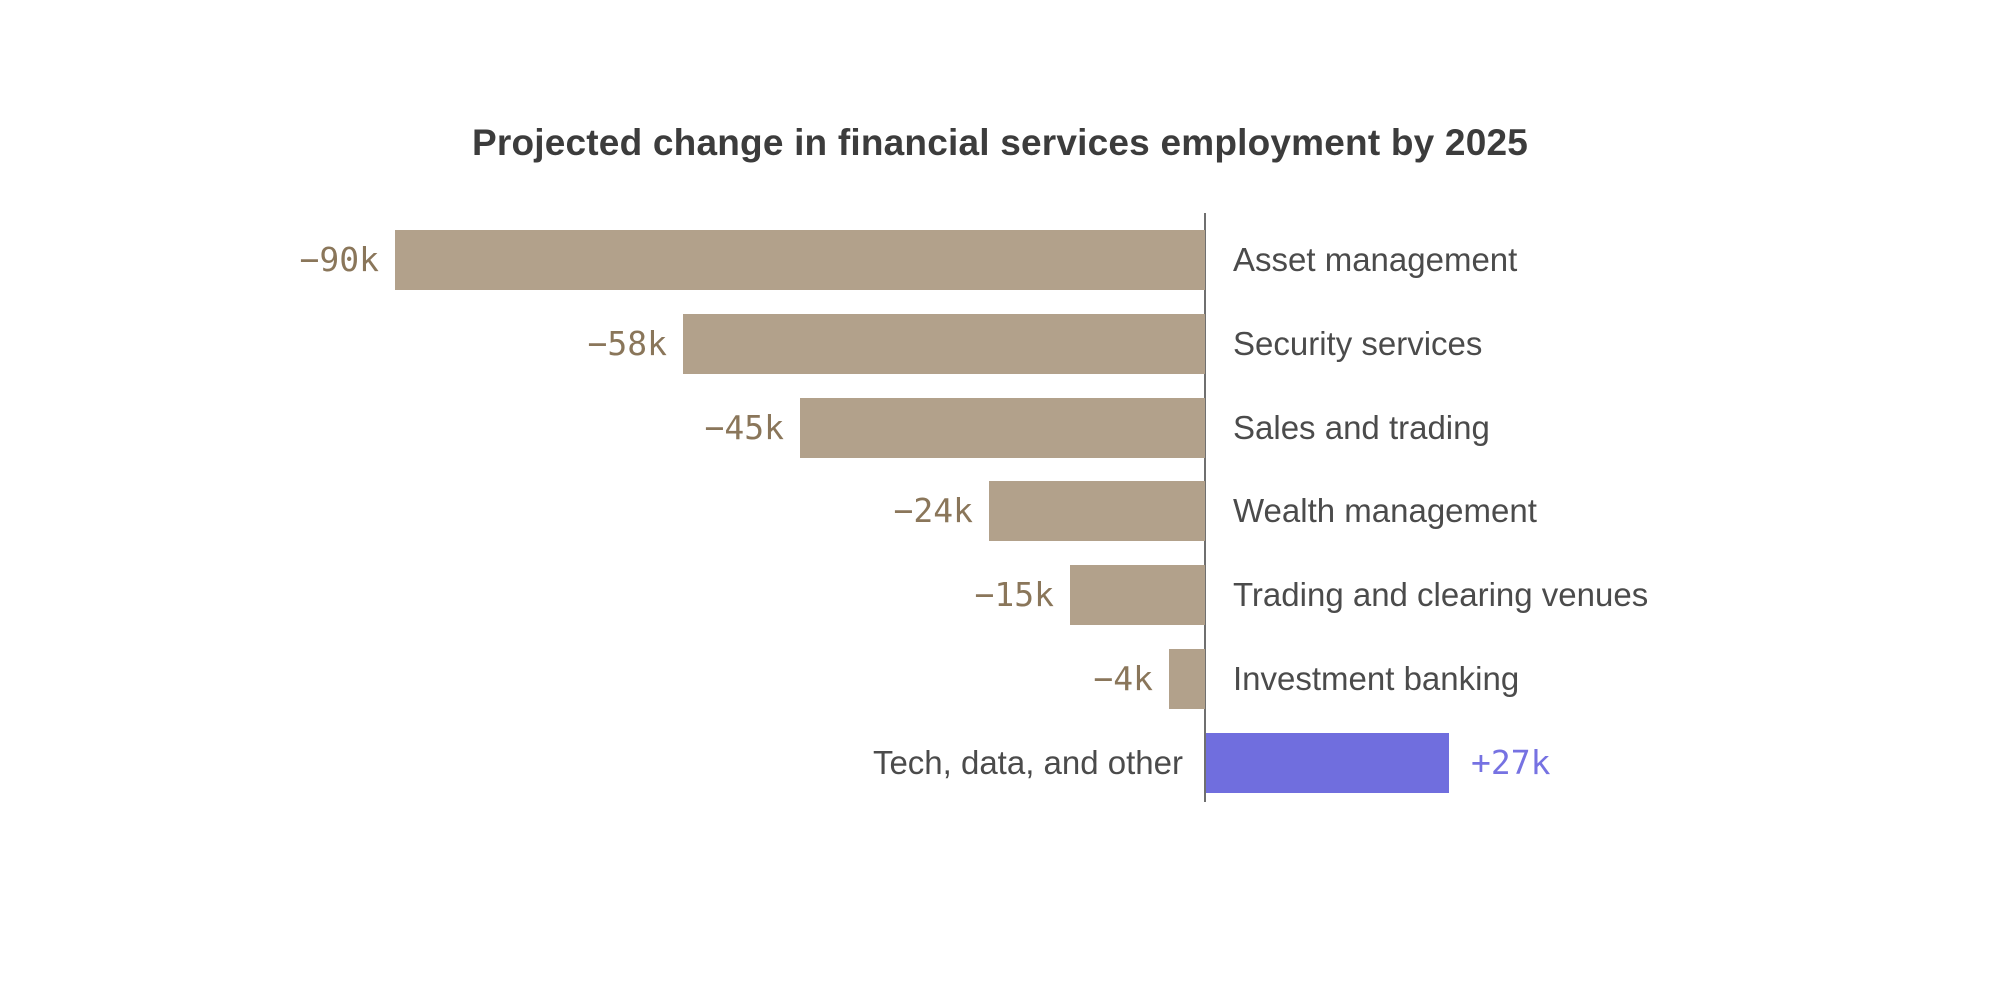  I want to click on bar-value-label: −4k, so click(1123, 678).